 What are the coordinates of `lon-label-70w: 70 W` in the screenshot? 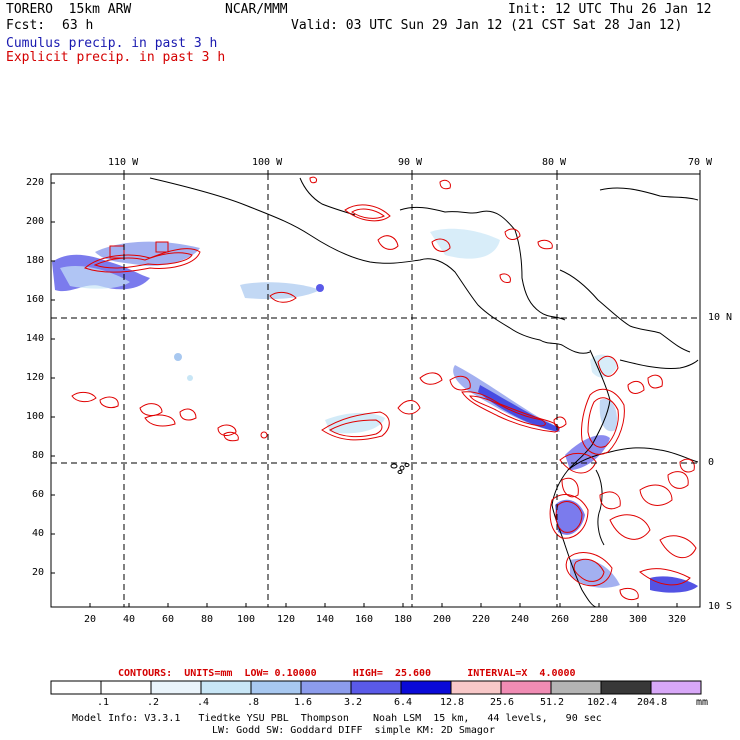 It's located at (700, 162).